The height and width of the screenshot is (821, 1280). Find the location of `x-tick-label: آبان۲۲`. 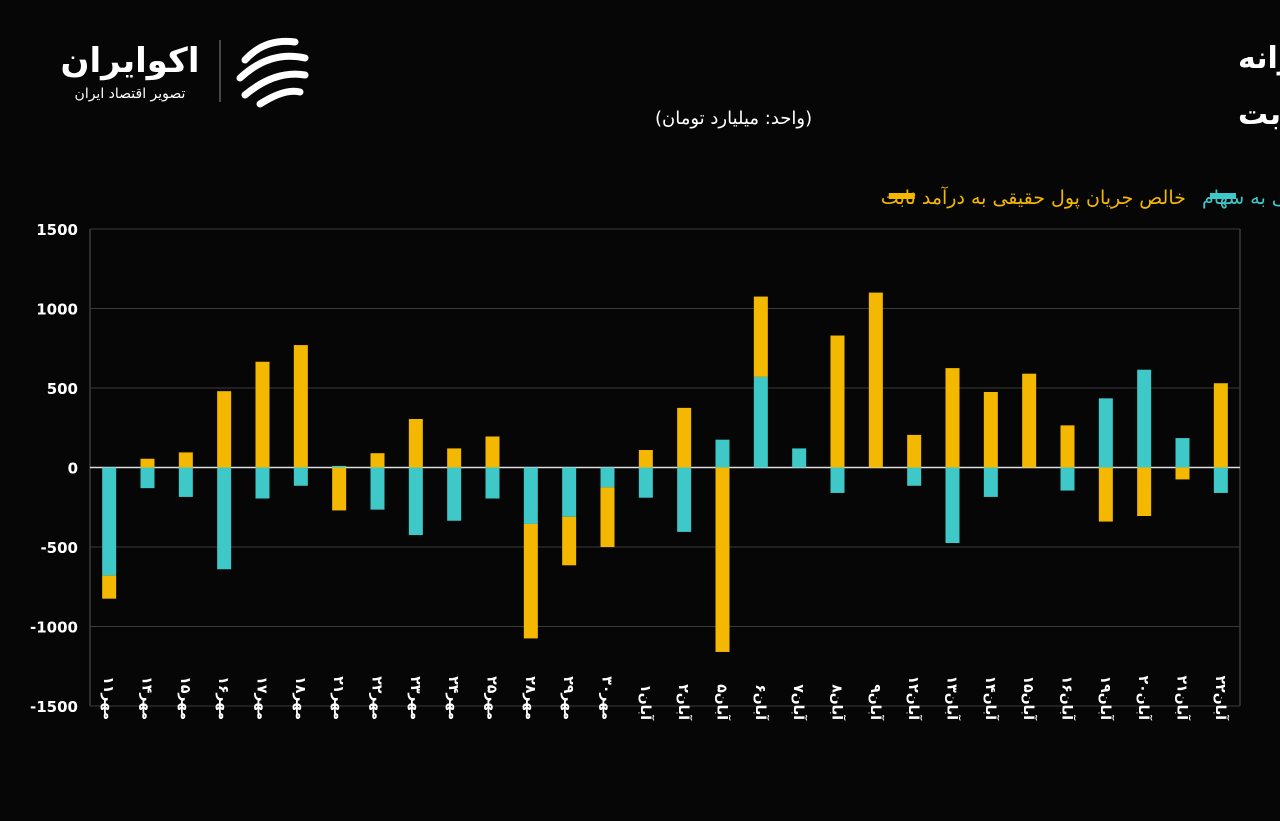

x-tick-label: آبان۲۲ is located at coordinates (1221, 699).